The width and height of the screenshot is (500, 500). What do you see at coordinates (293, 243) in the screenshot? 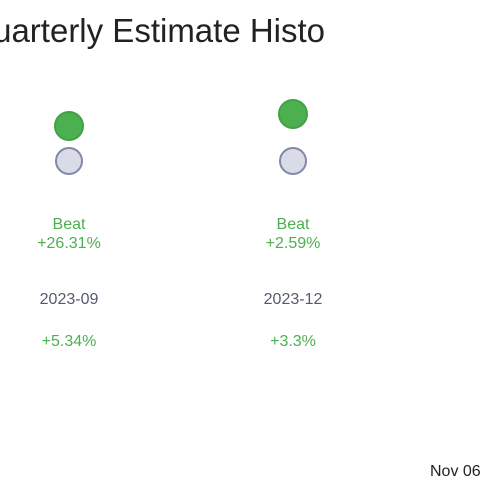
I see `surprise-label: +2.59%` at bounding box center [293, 243].